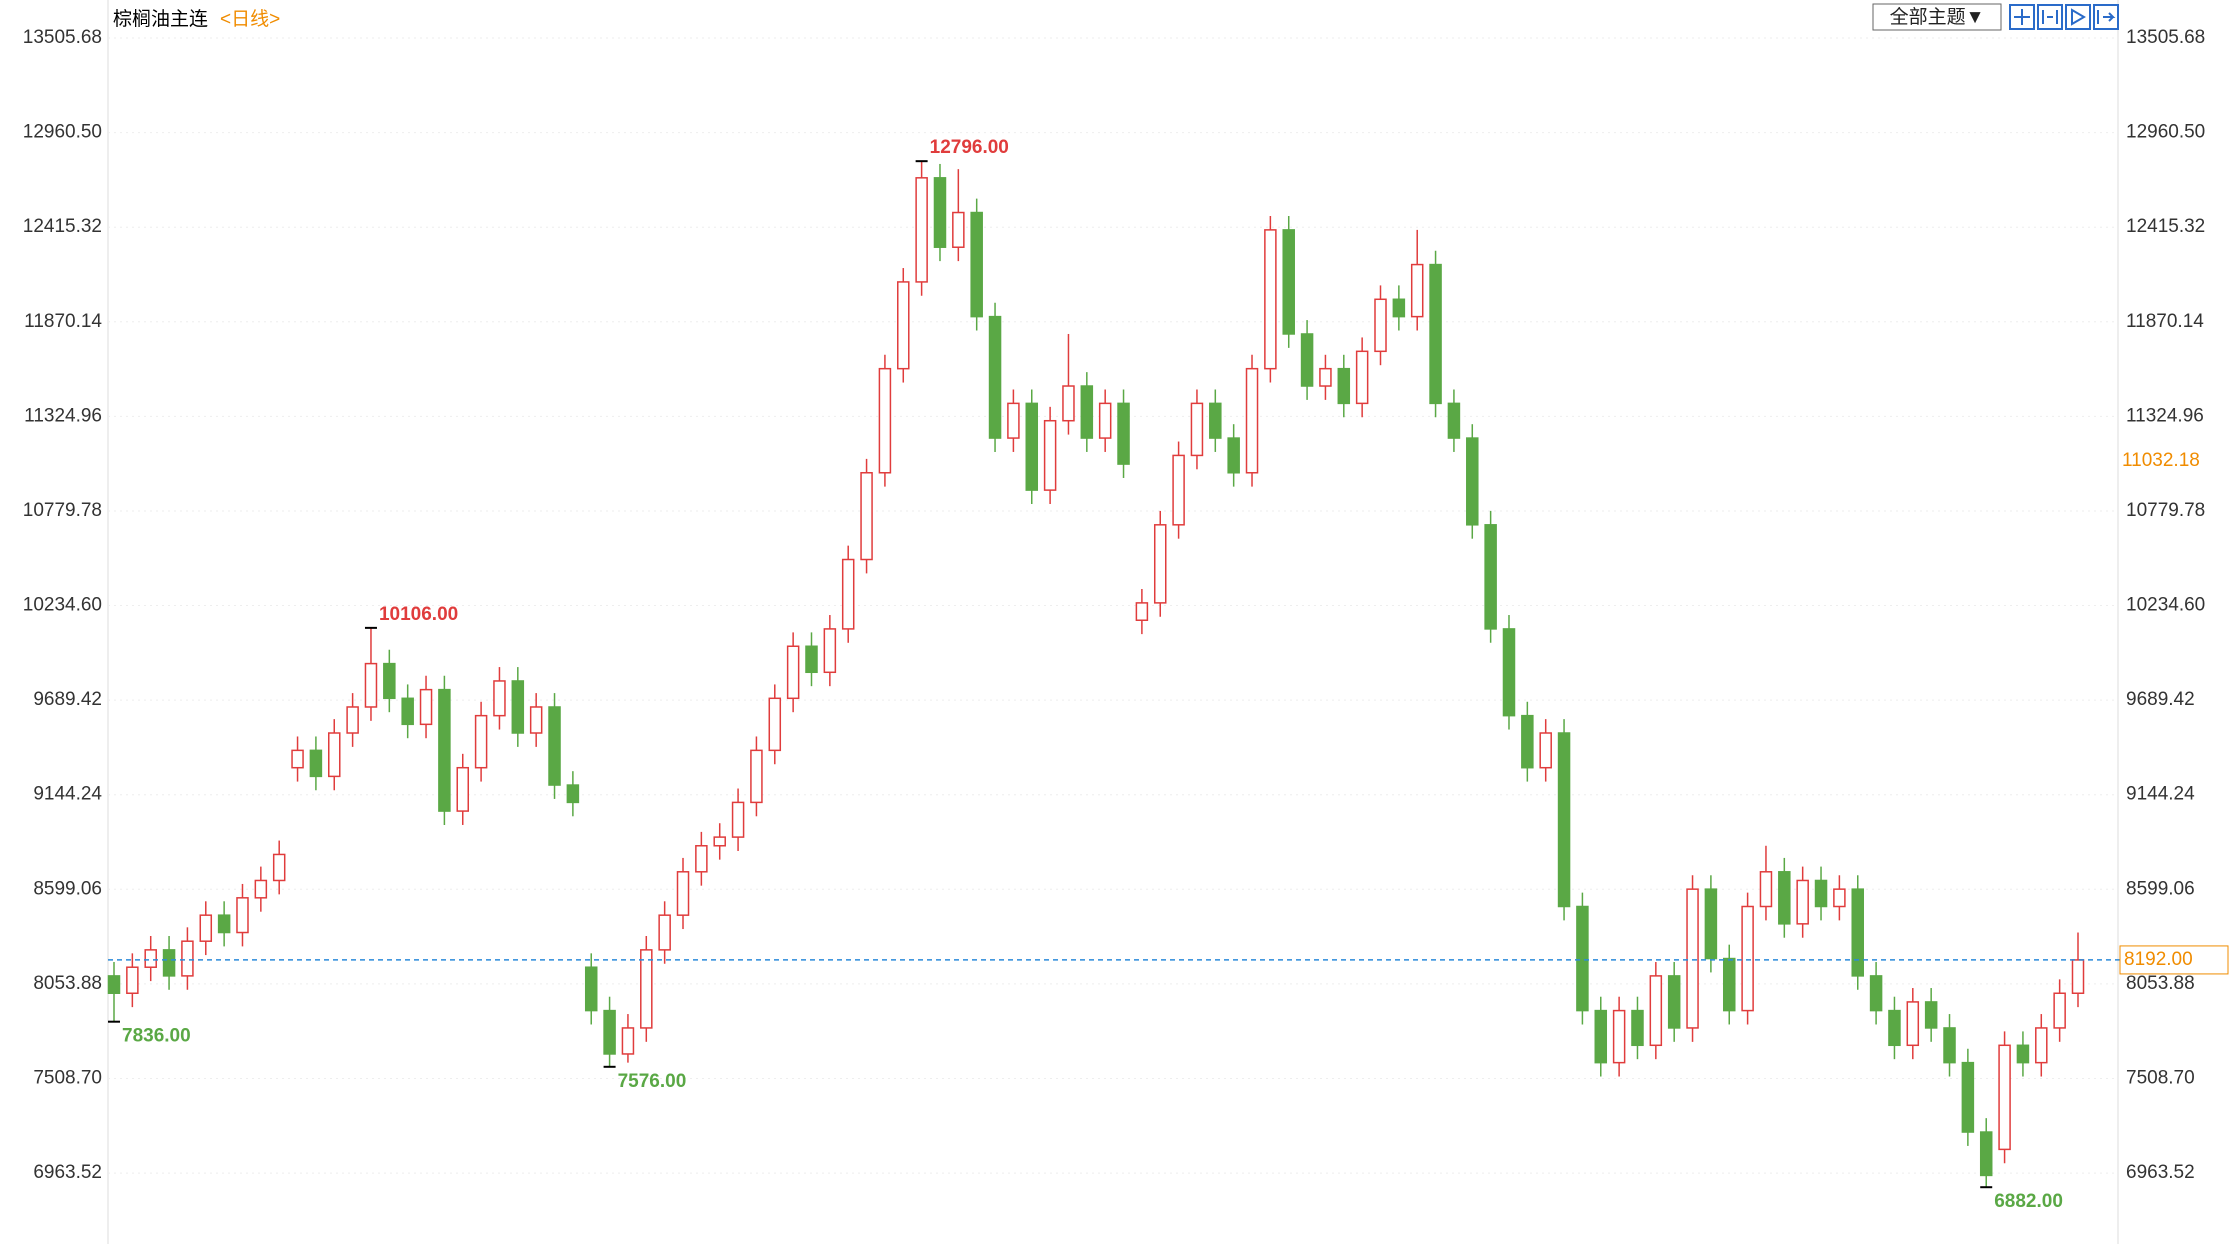 This screenshot has height=1249, width=2229. I want to click on y-tick-label-right: 11324.96, so click(2165, 415).